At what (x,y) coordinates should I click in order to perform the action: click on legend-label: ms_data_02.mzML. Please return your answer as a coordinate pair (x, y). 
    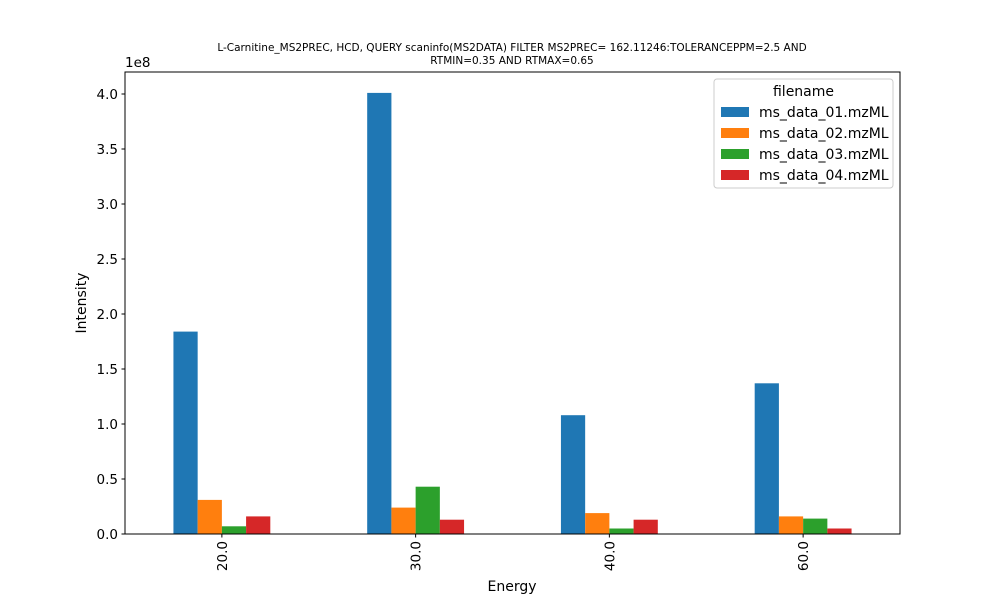
    Looking at the image, I should click on (824, 134).